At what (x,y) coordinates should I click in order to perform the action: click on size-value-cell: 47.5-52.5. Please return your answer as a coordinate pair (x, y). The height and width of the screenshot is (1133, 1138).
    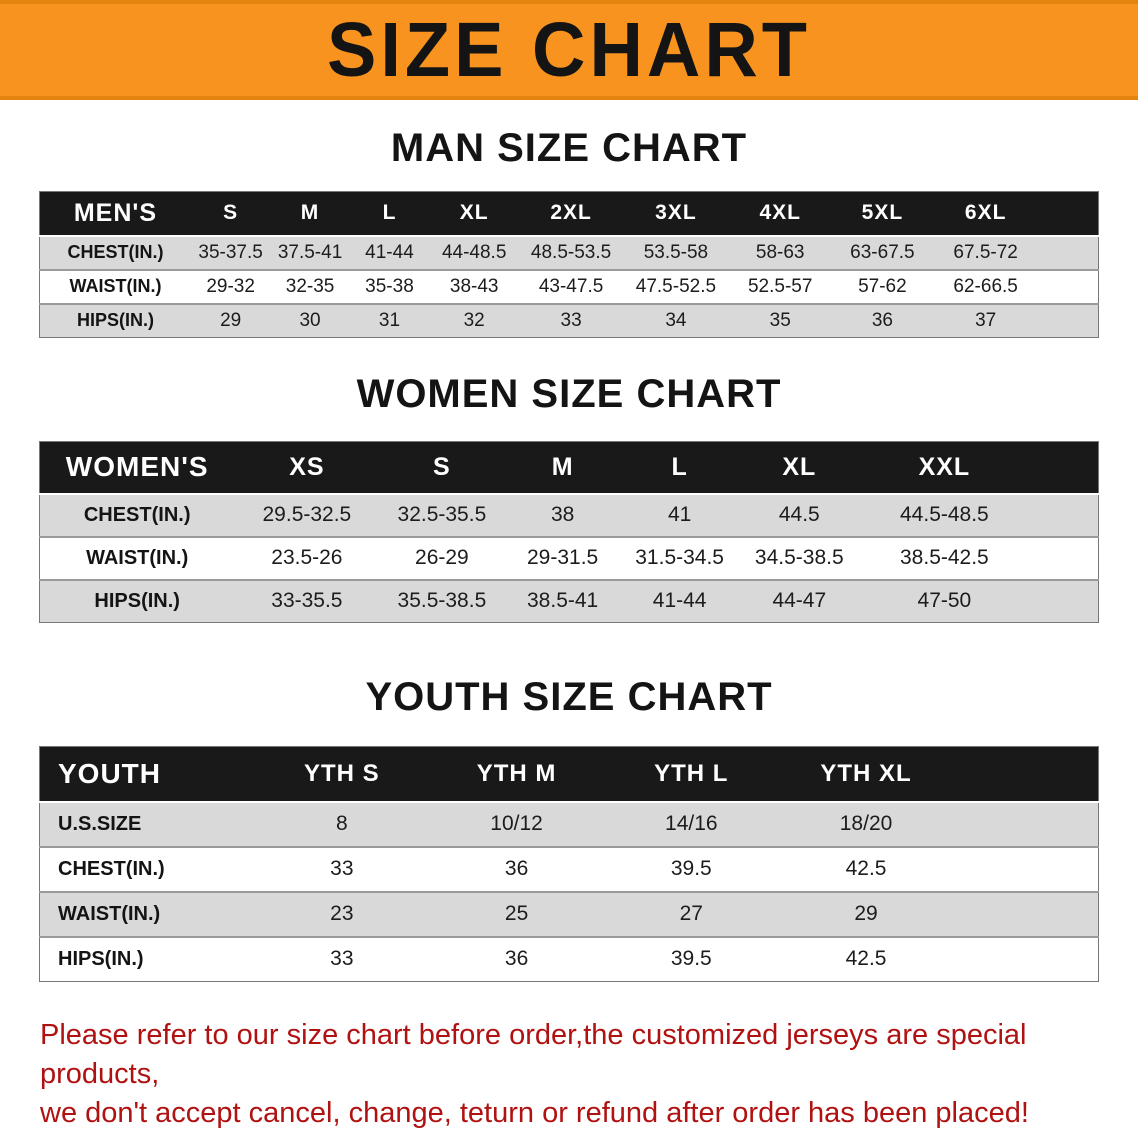
    Looking at the image, I should click on (676, 286).